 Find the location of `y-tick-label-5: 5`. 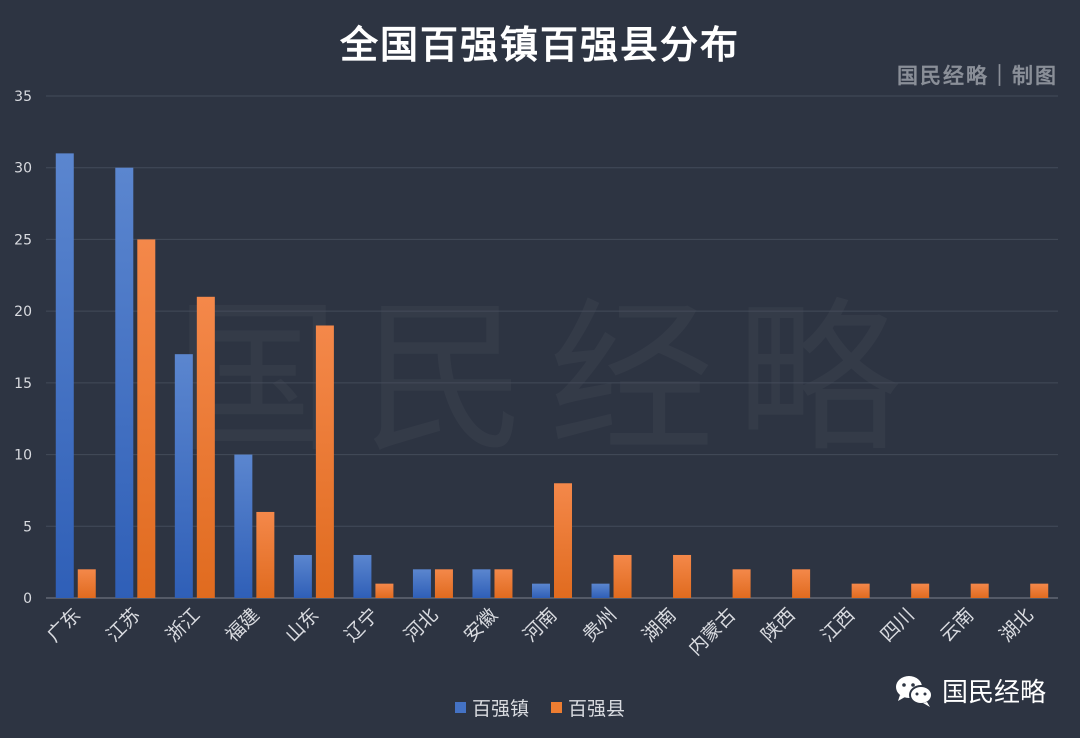

y-tick-label-5: 5 is located at coordinates (27, 527).